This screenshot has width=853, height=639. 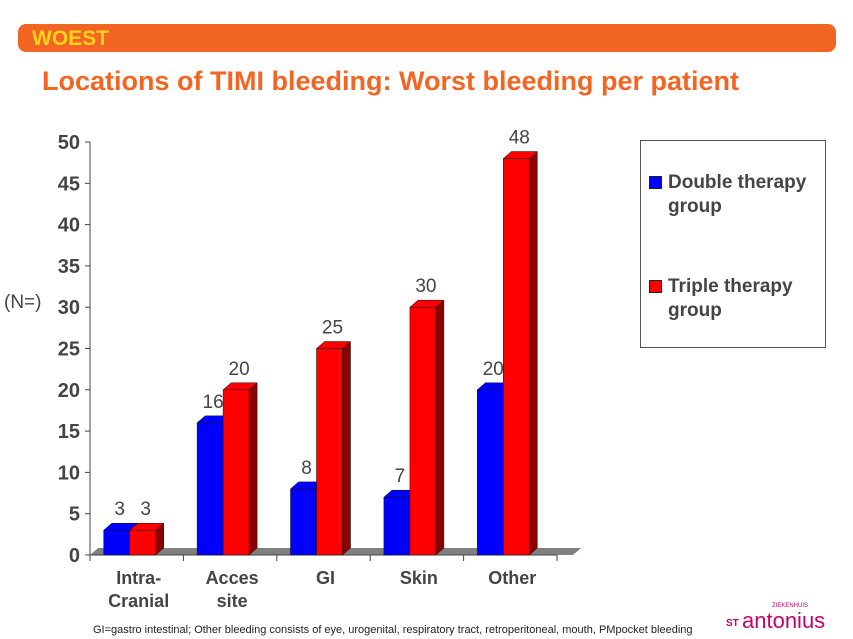 What do you see at coordinates (213, 402) in the screenshot?
I see `data-label: 16` at bounding box center [213, 402].